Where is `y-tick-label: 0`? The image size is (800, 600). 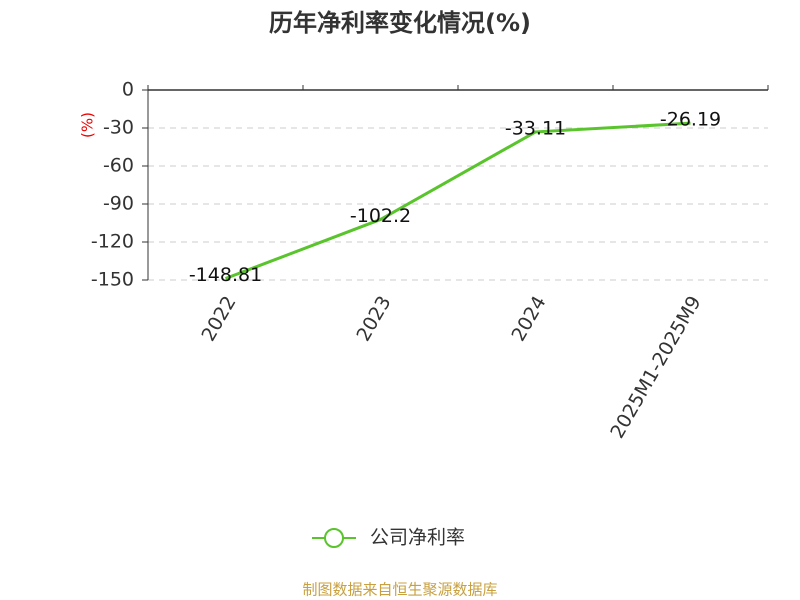
y-tick-label: 0 is located at coordinates (128, 90).